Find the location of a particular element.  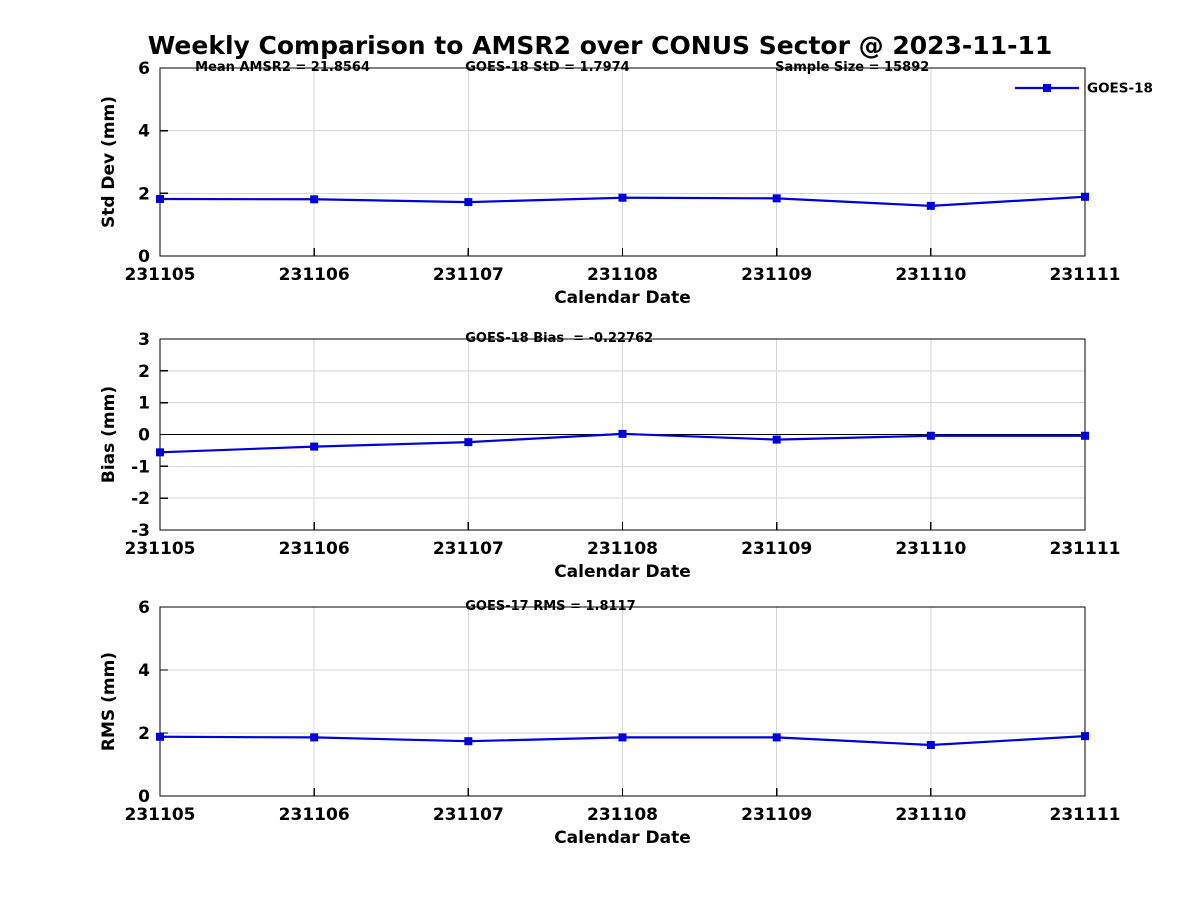

y-tick-label: 3 is located at coordinates (144, 340).